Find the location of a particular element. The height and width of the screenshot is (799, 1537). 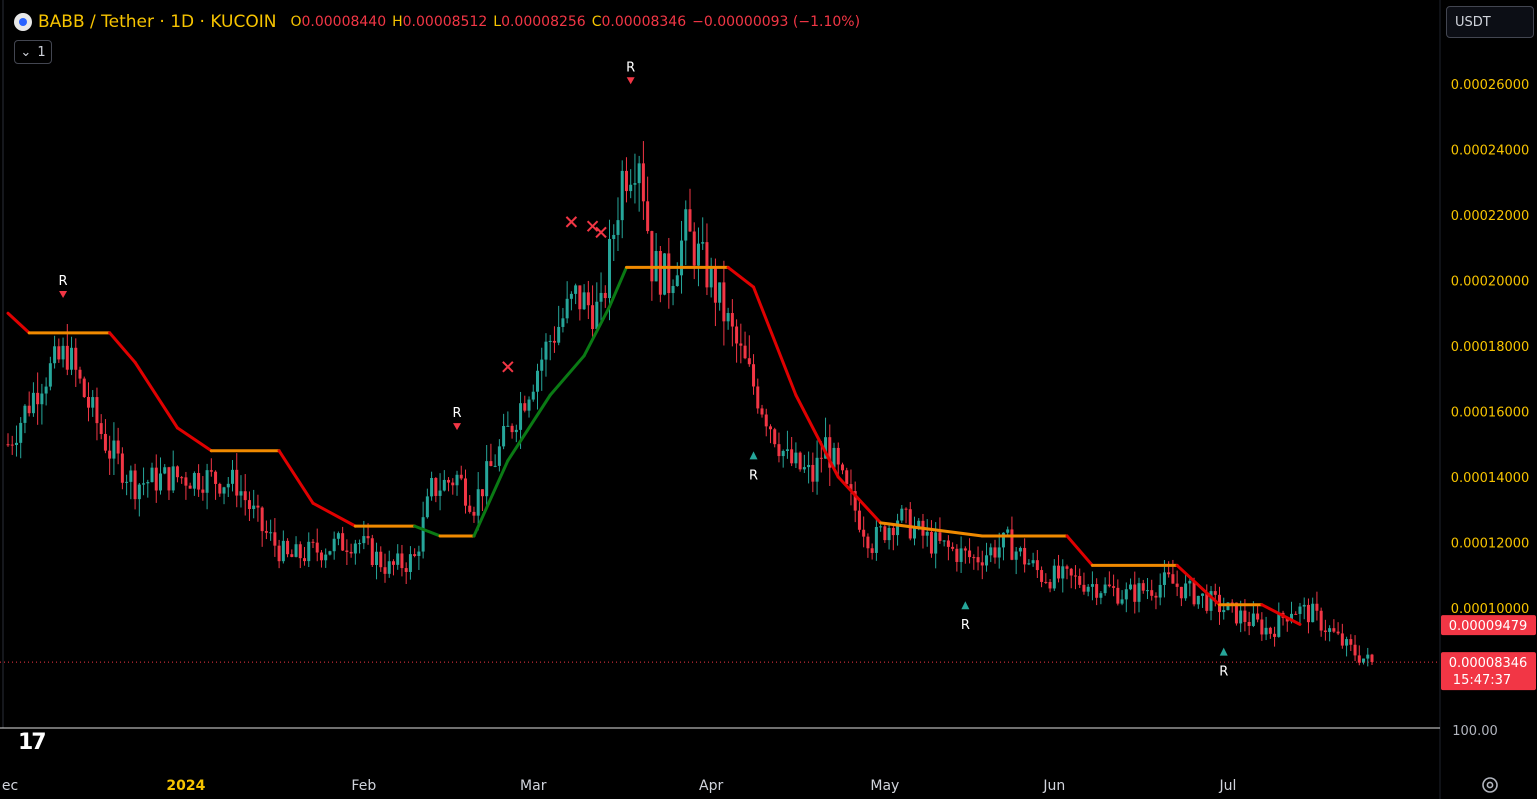

coin-icon is located at coordinates (23, 22).